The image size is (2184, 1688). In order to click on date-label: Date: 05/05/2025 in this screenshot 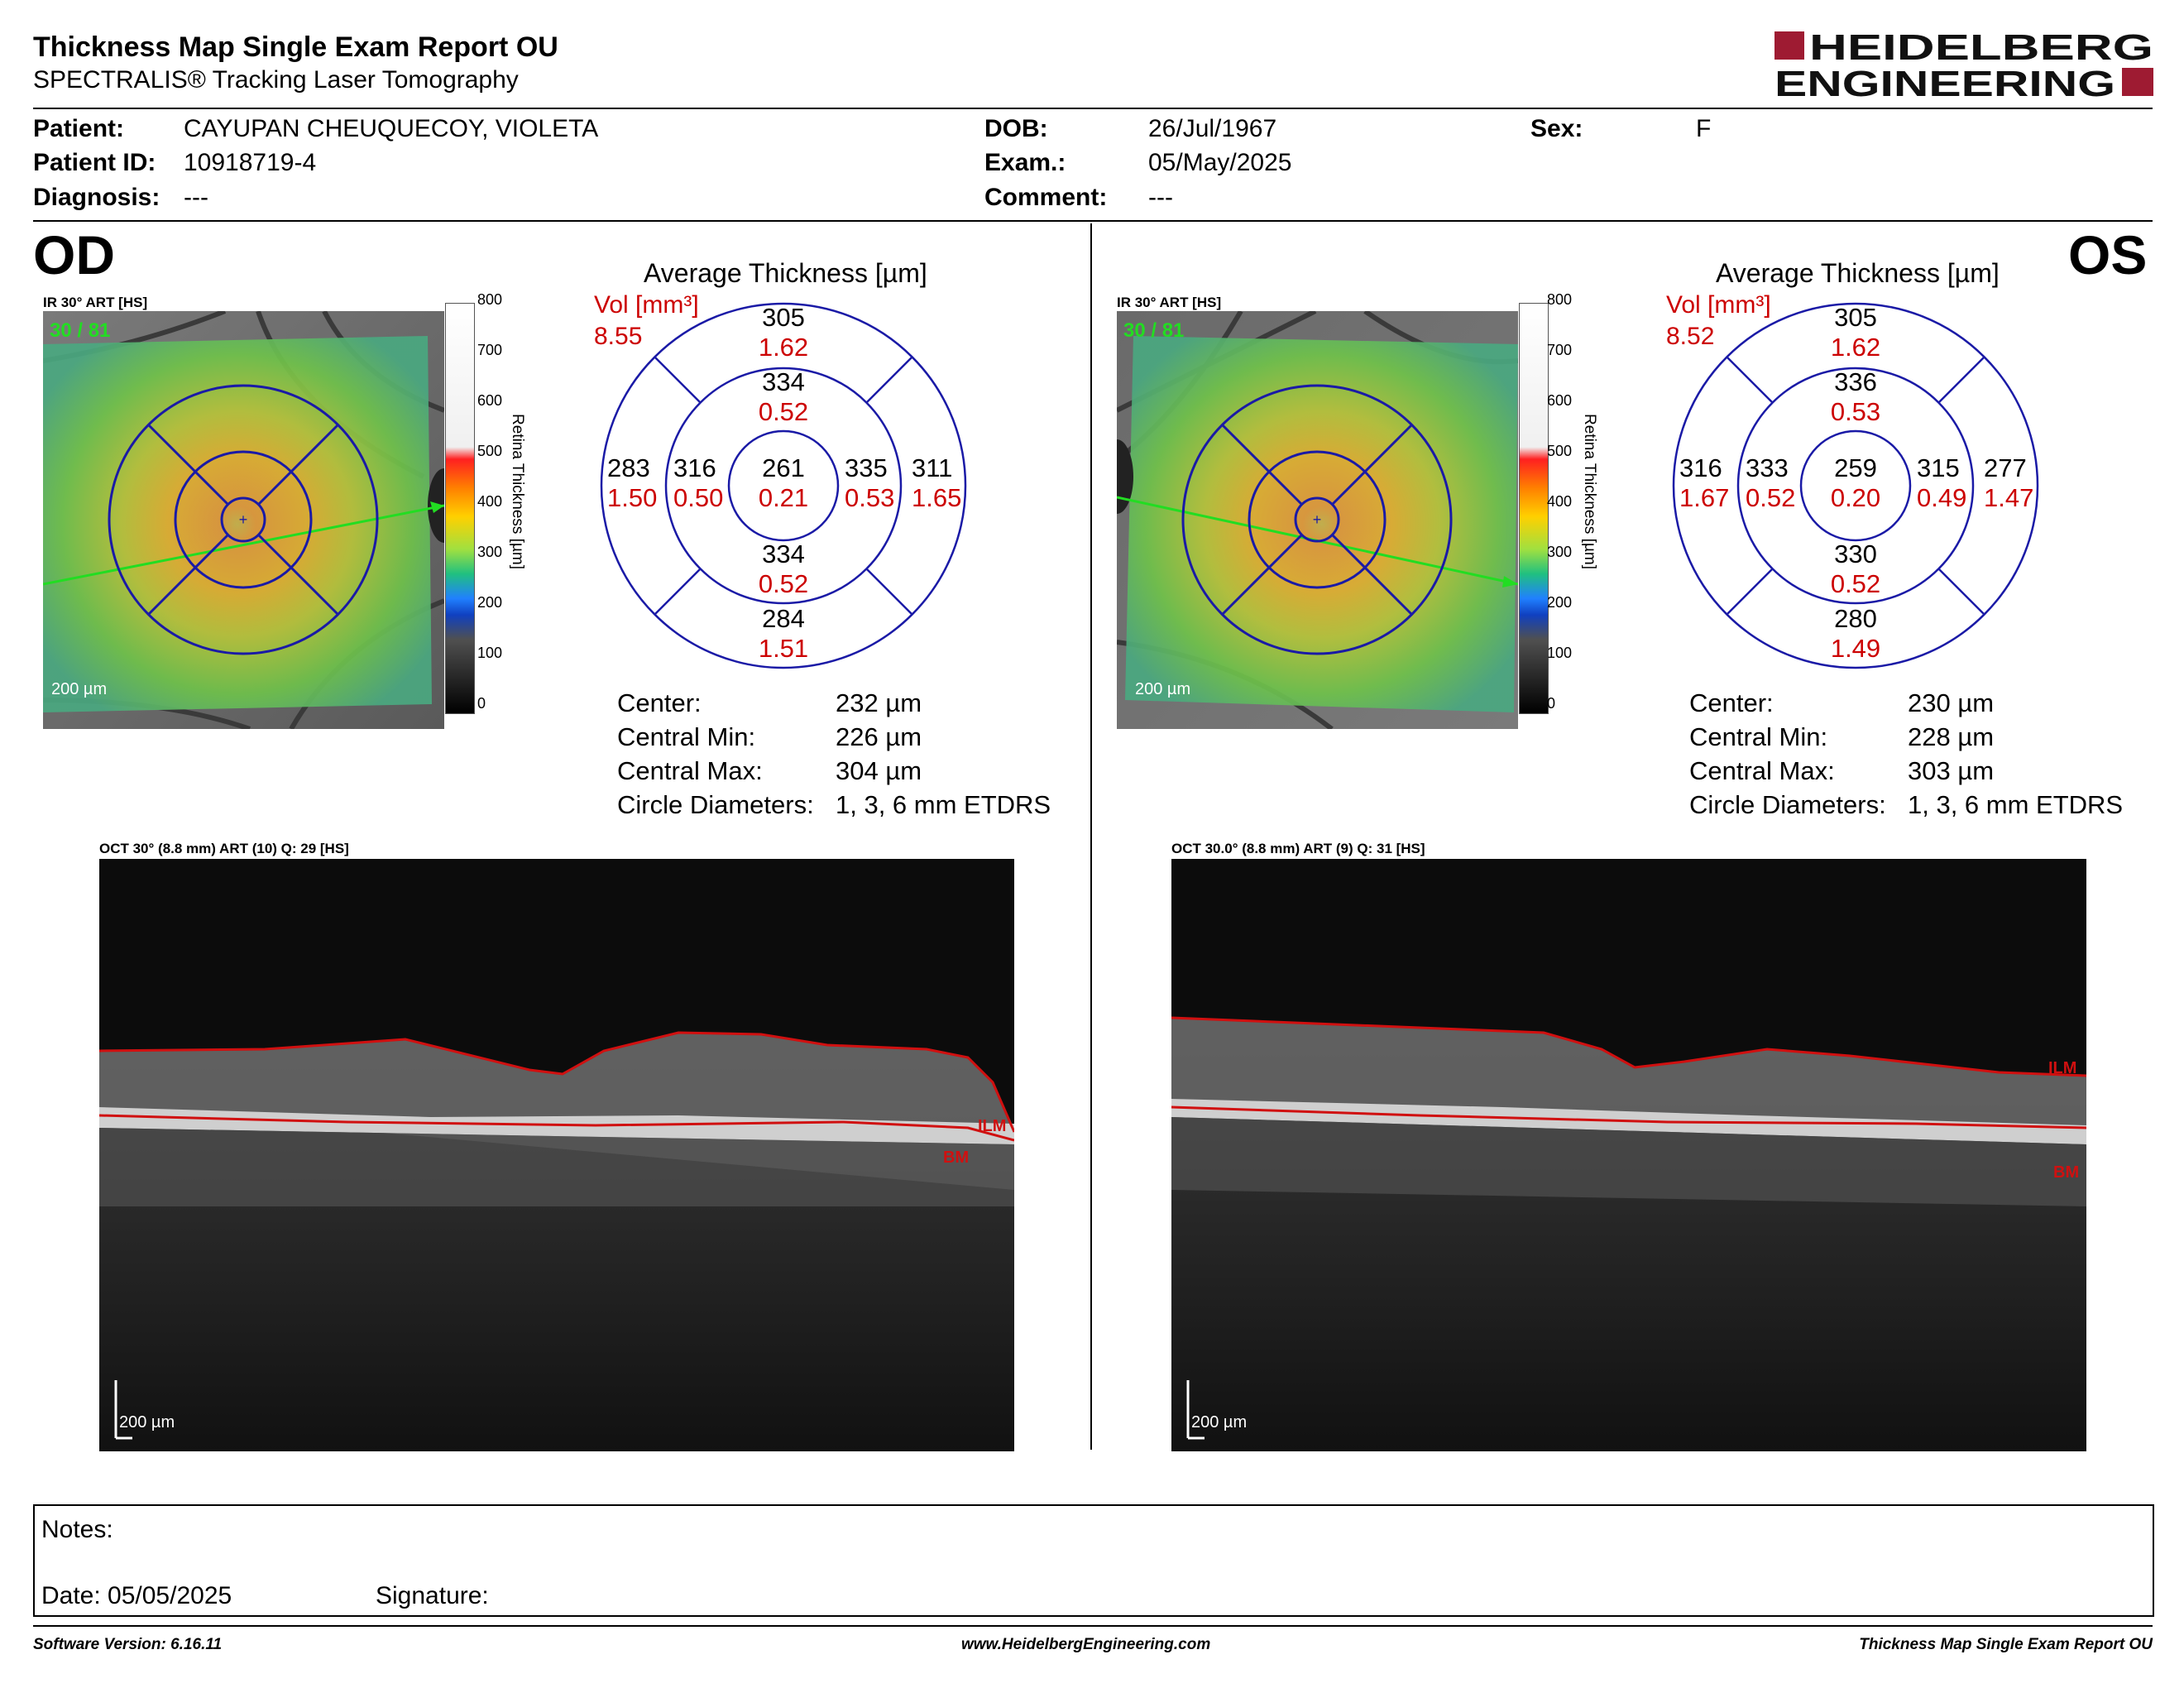, I will do `click(136, 1595)`.